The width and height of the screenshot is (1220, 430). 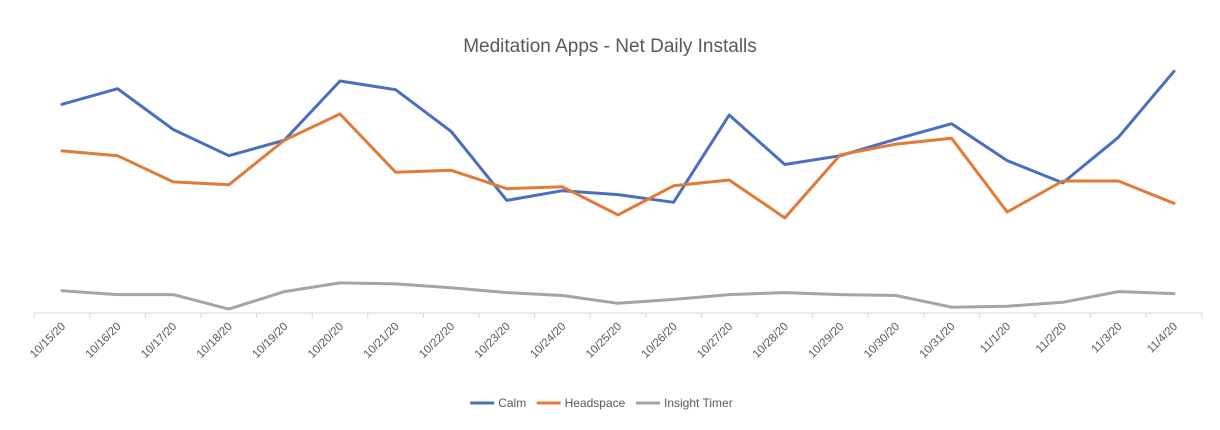 I want to click on x-tick-label: 10/28/20, so click(x=771, y=341).